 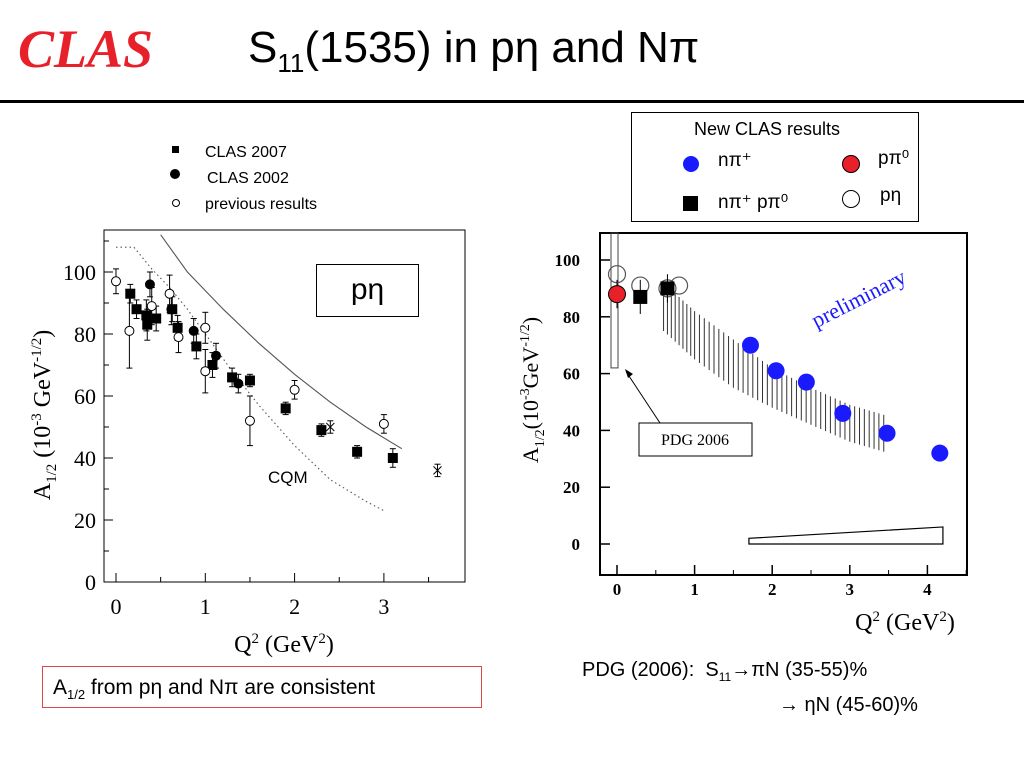 I want to click on open-circle-icon, so click(x=851, y=199).